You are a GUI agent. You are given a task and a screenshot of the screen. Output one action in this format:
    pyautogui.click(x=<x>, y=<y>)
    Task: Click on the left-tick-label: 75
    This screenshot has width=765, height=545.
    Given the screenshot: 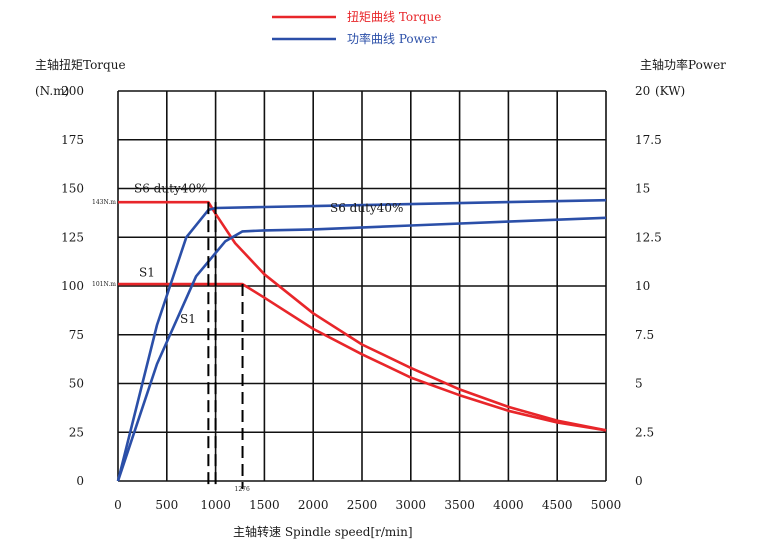 What is the action you would take?
    pyautogui.click(x=76, y=335)
    